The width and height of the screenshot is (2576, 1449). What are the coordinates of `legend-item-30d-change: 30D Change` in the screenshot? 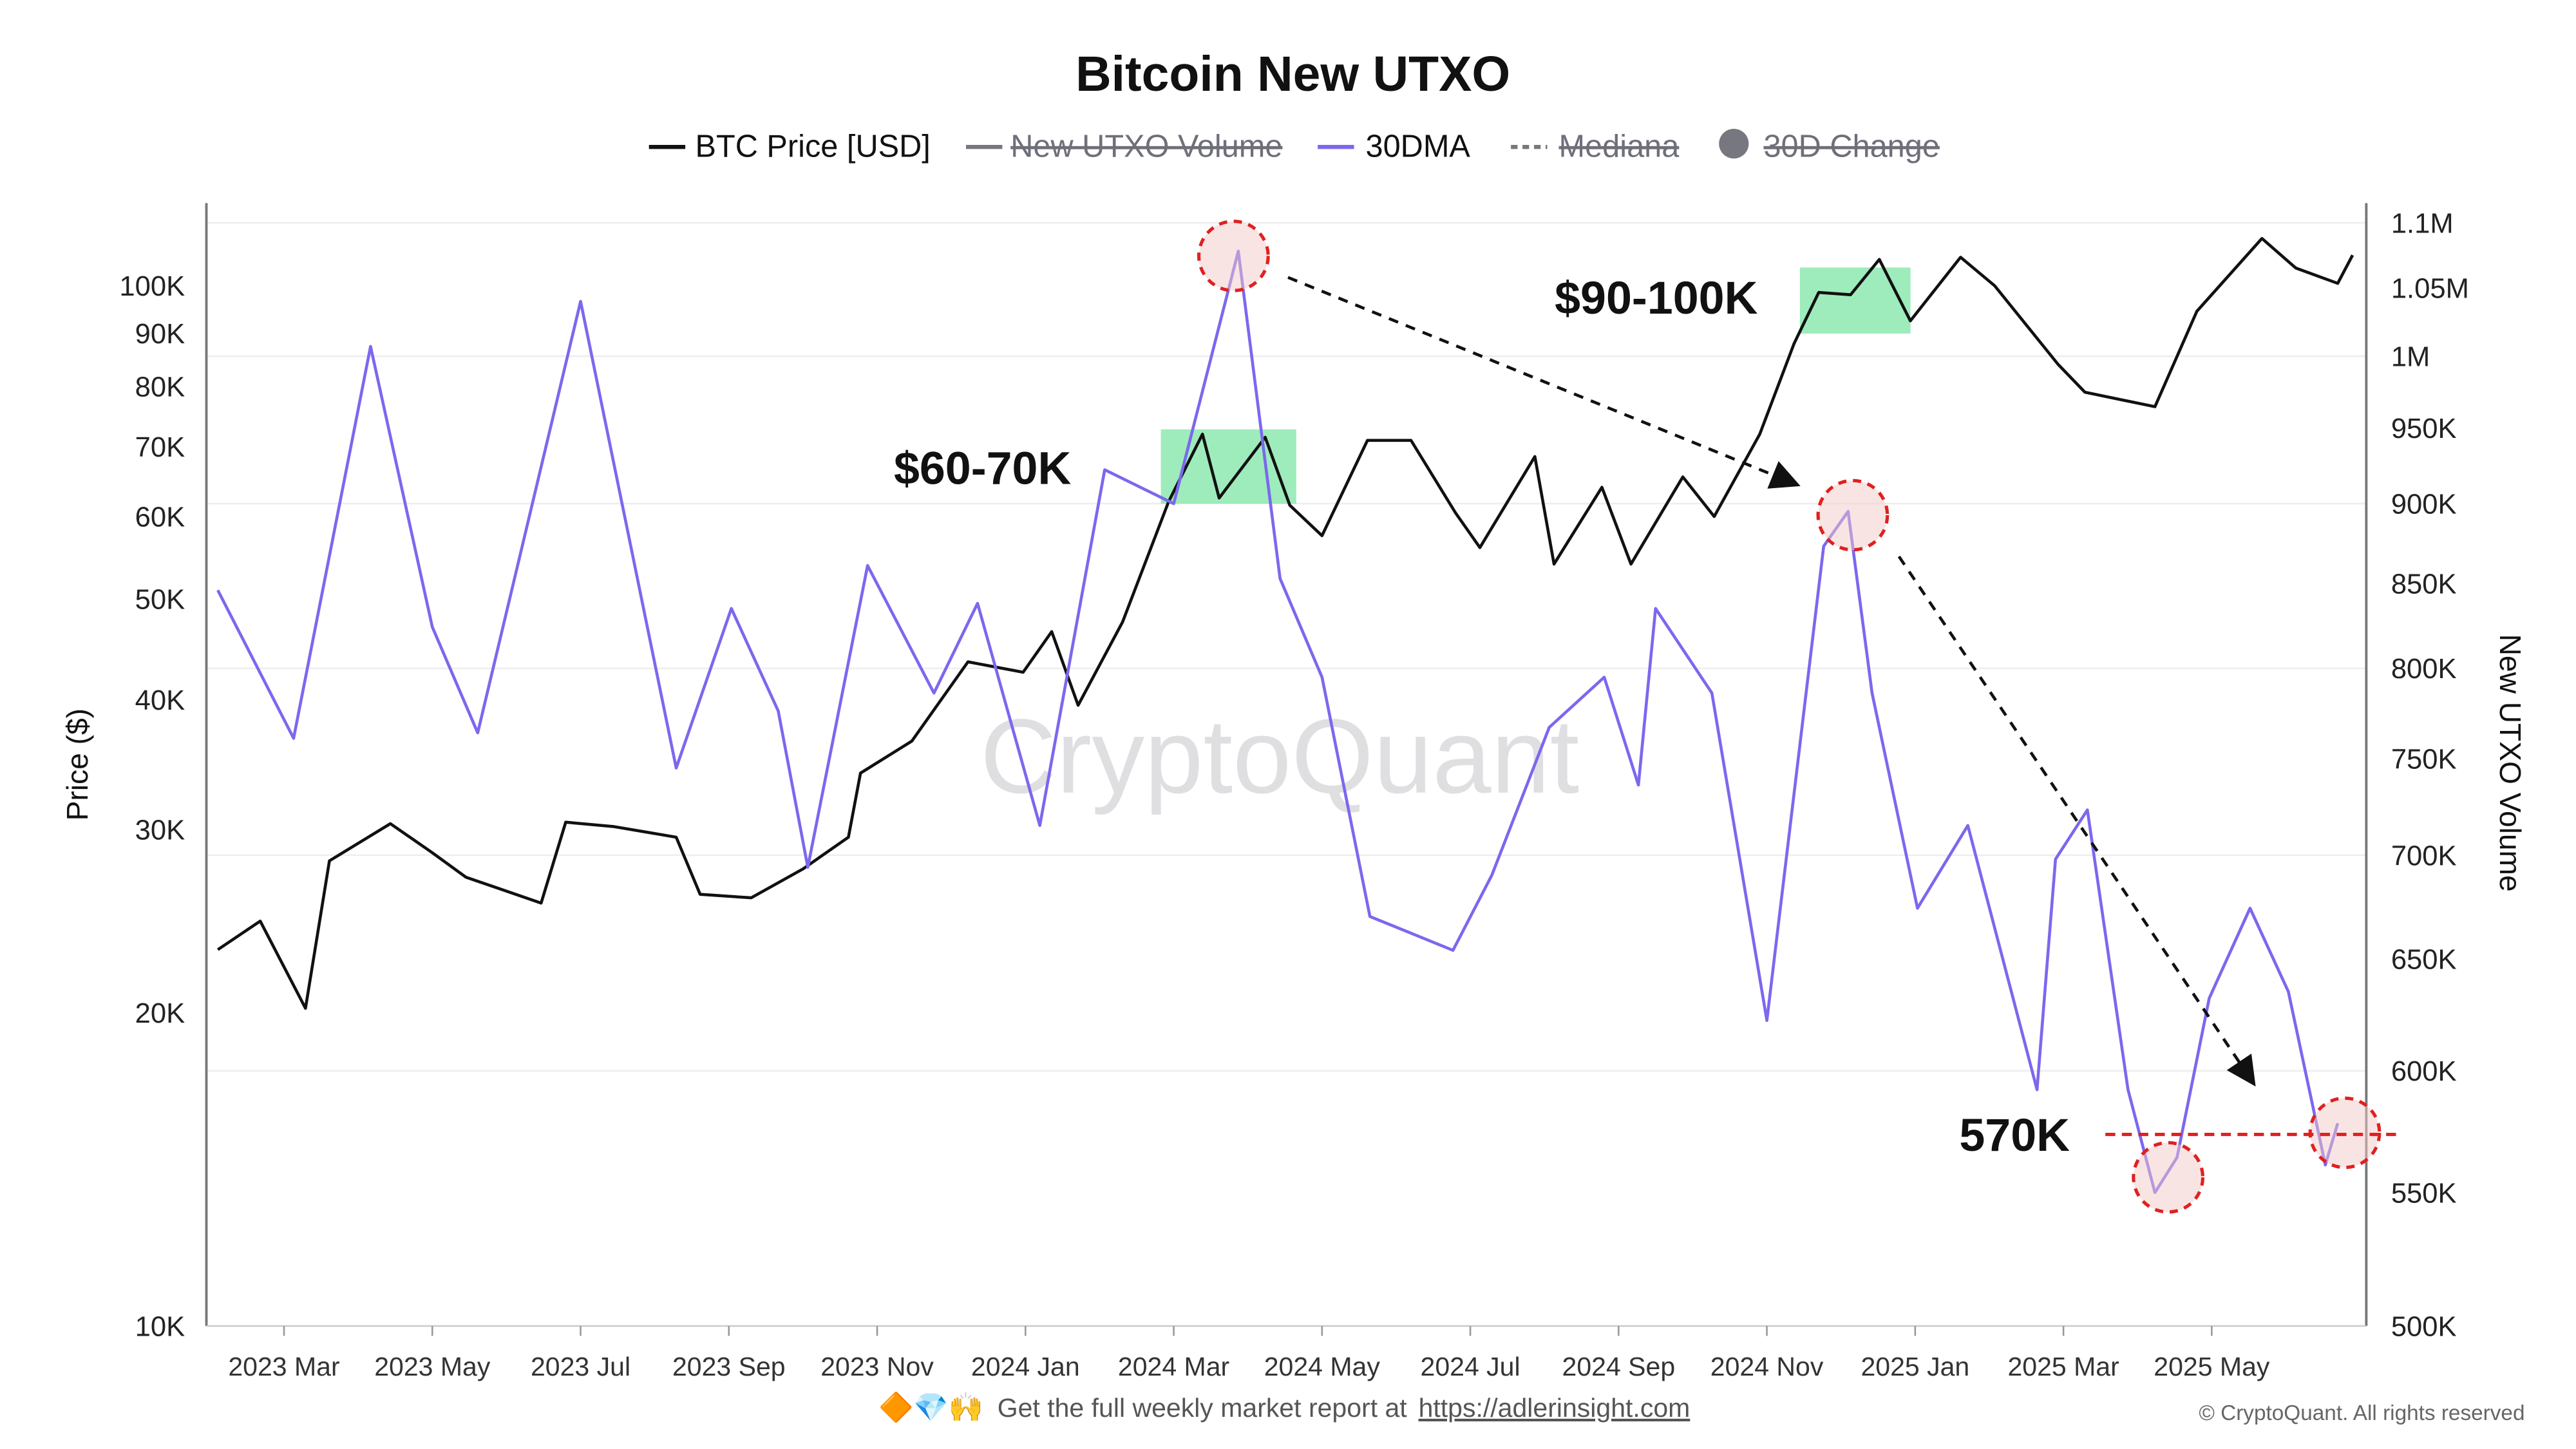 It's located at (1830, 147).